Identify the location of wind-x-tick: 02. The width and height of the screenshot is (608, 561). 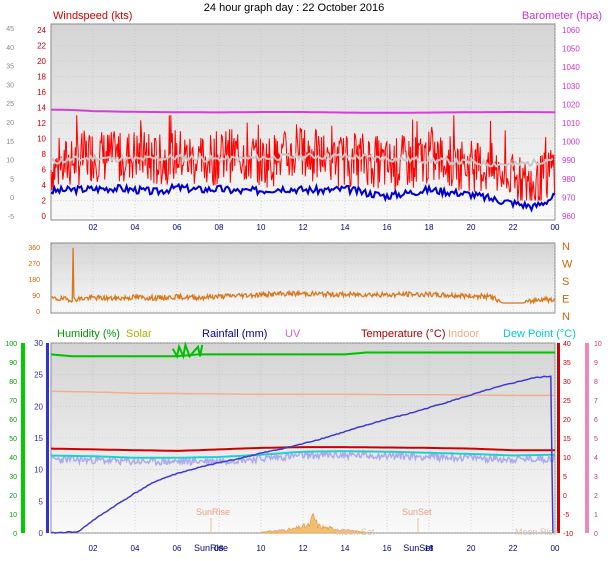
(93, 227).